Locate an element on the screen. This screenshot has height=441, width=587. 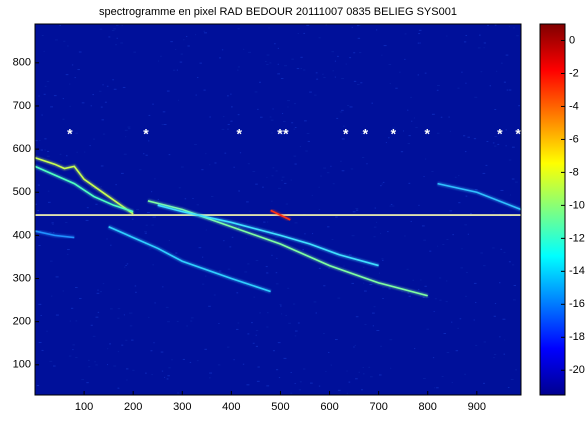
x-tick-label: 700 is located at coordinates (378, 407).